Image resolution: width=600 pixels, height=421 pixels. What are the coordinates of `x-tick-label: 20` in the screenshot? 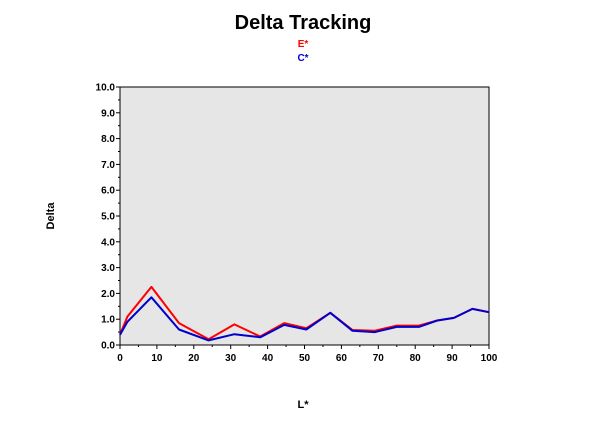 It's located at (194, 358).